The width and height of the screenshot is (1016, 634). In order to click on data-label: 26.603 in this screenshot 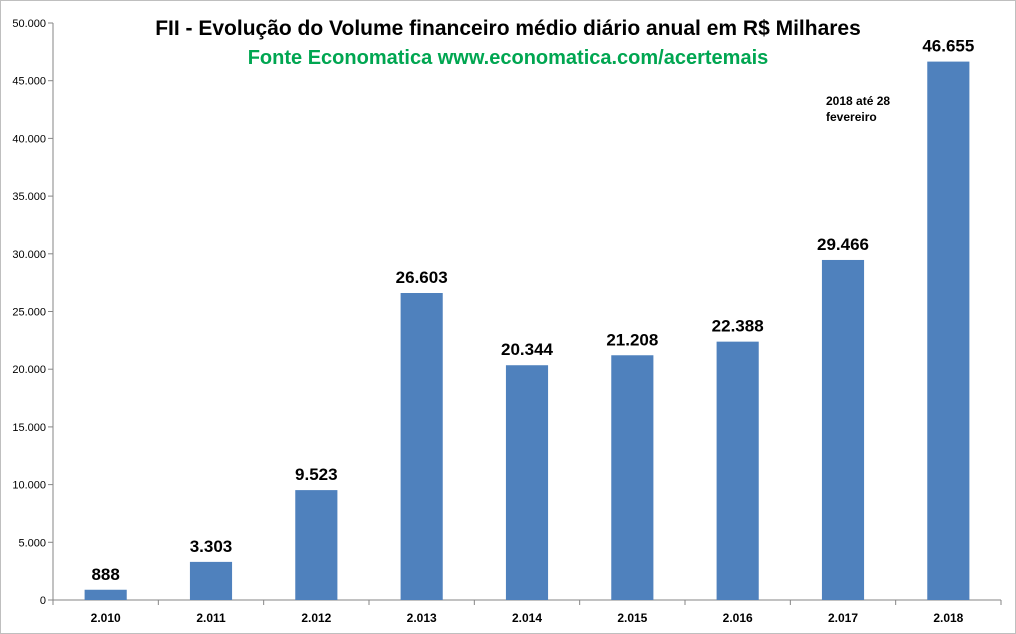, I will do `click(422, 277)`.